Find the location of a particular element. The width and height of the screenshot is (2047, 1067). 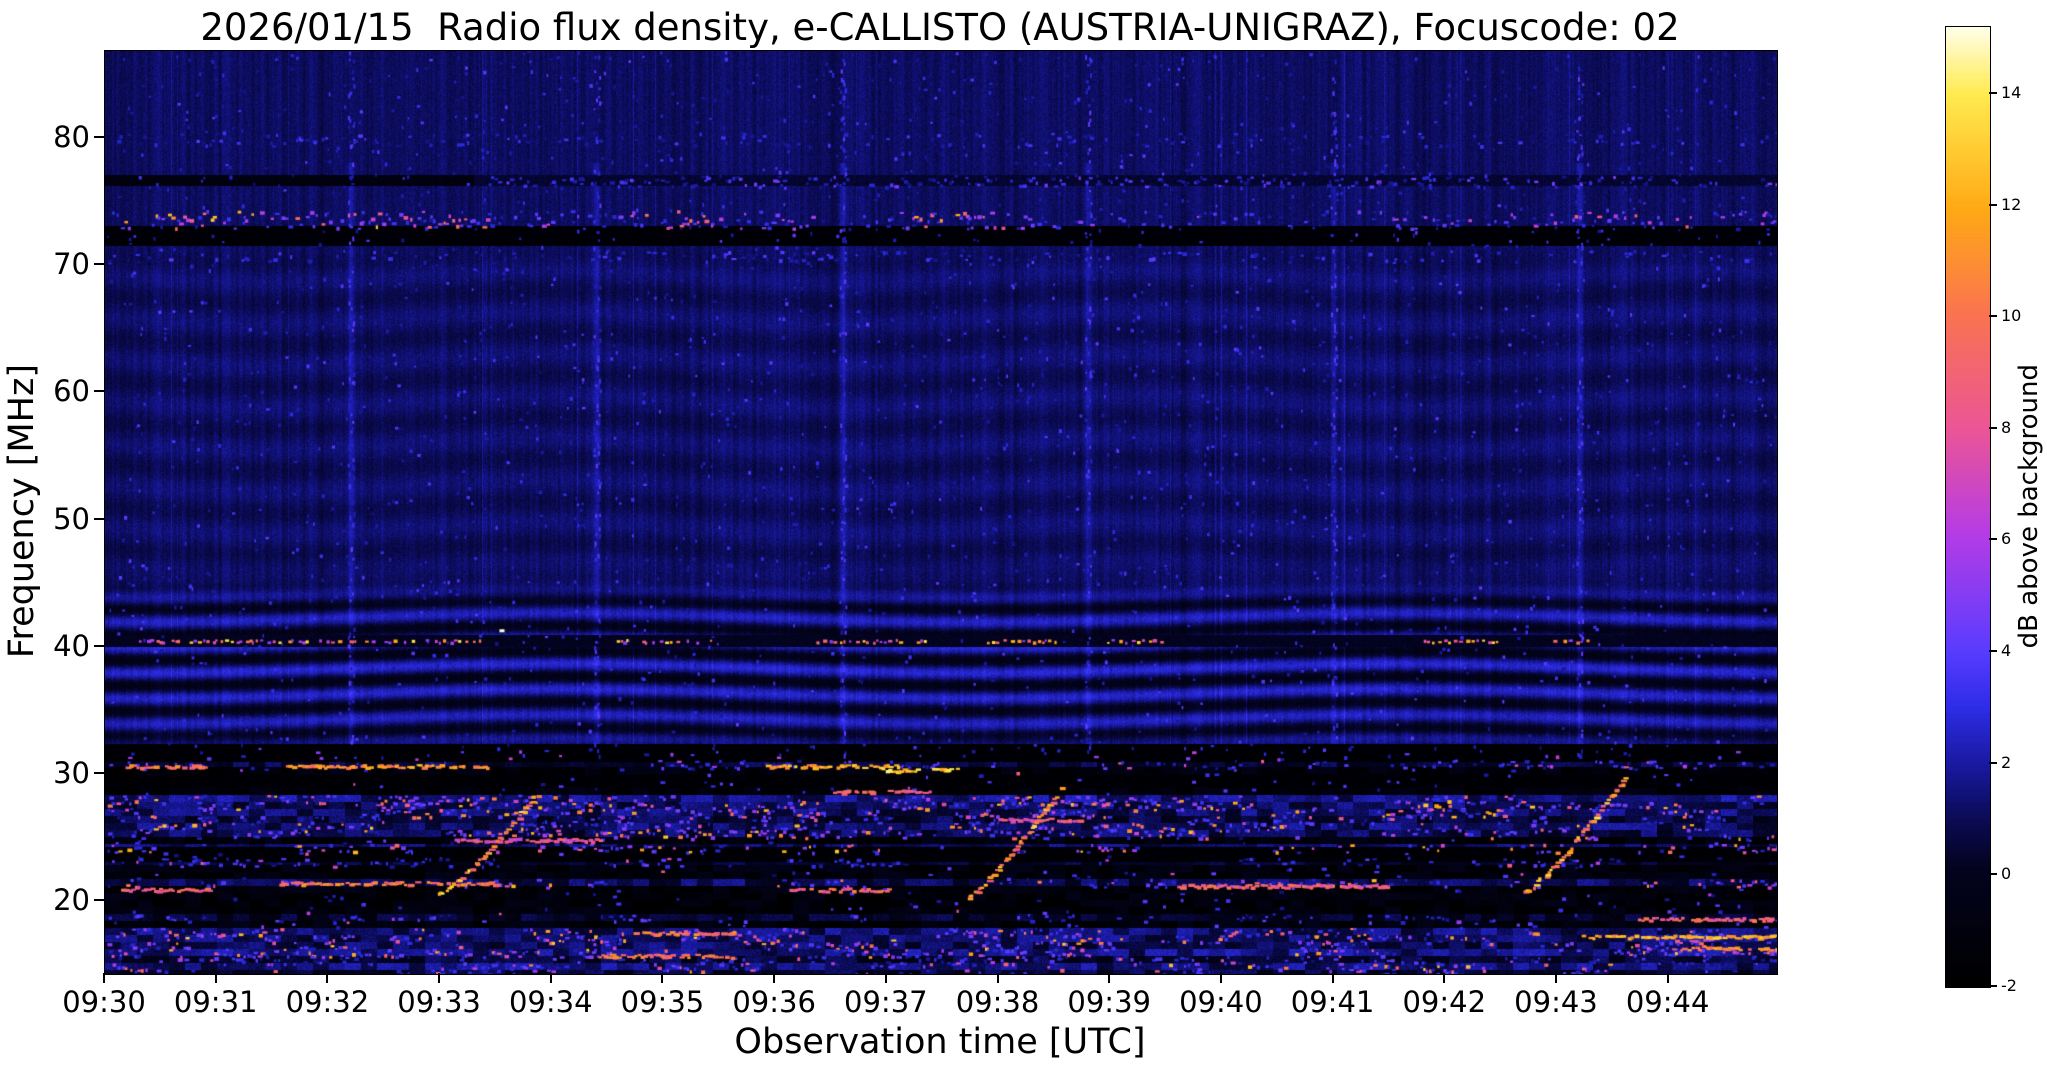

x-tick-label: 09:32 is located at coordinates (327, 1002).